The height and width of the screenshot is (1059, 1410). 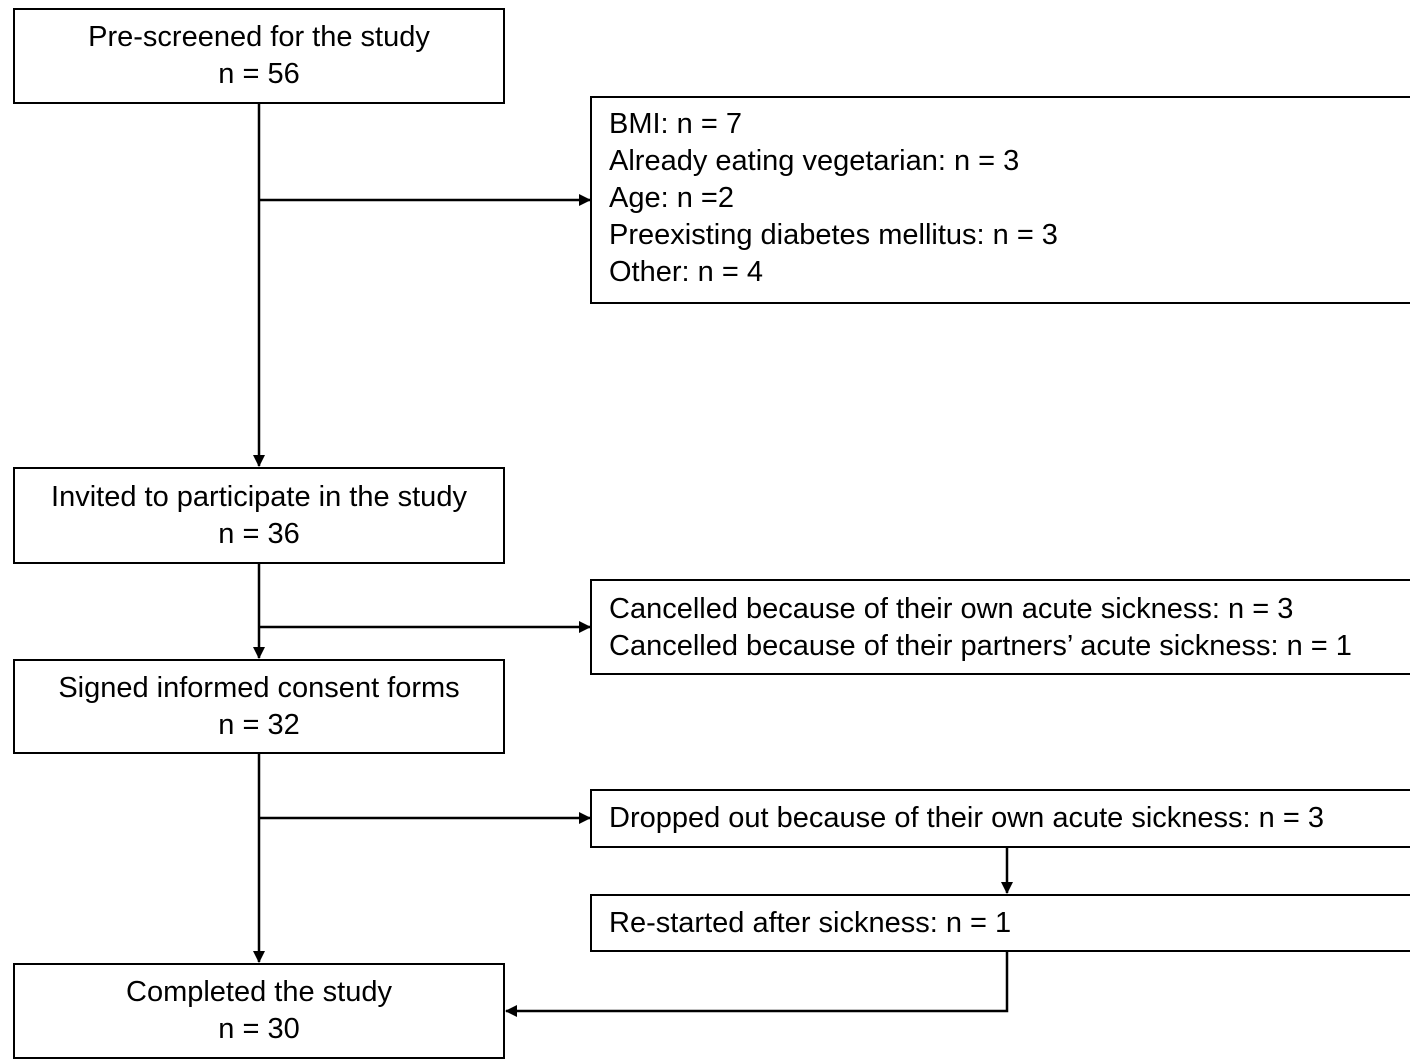 I want to click on invited-count: n = 36, so click(x=259, y=533).